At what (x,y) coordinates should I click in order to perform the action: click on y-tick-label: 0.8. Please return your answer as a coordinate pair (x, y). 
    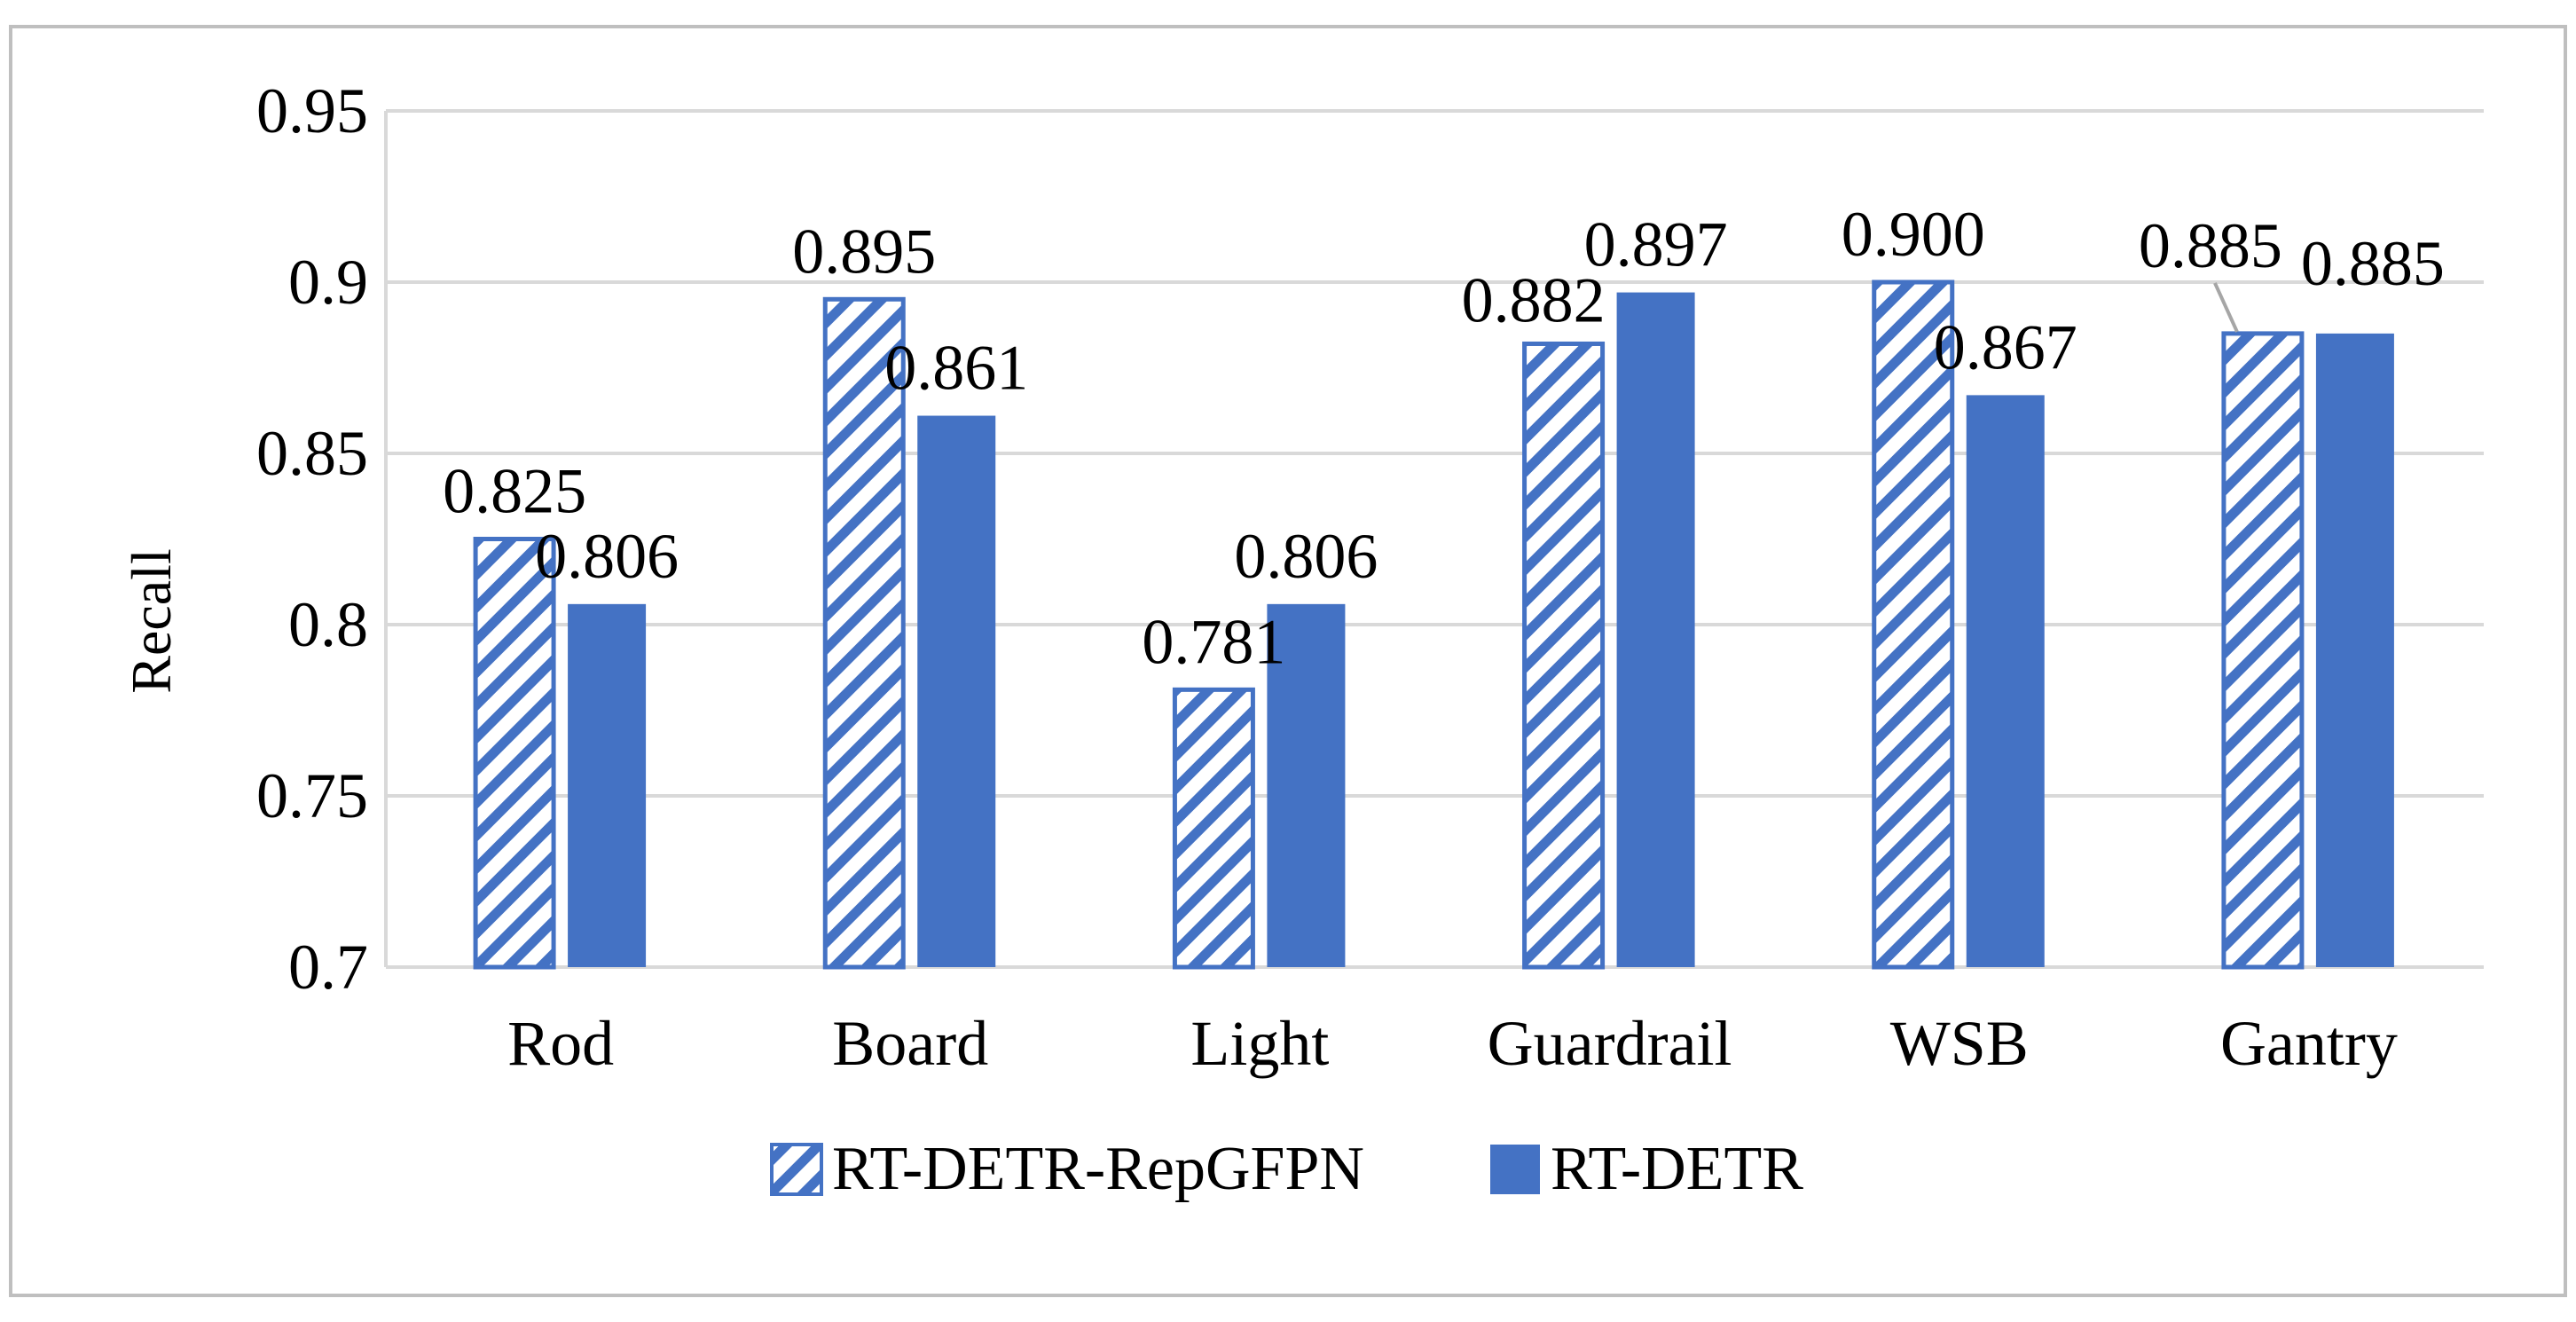
    Looking at the image, I should click on (328, 624).